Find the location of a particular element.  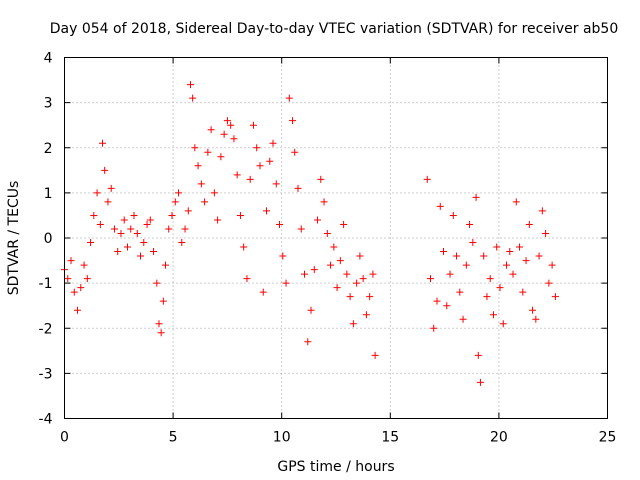

x-tick-label: 15 is located at coordinates (390, 438).